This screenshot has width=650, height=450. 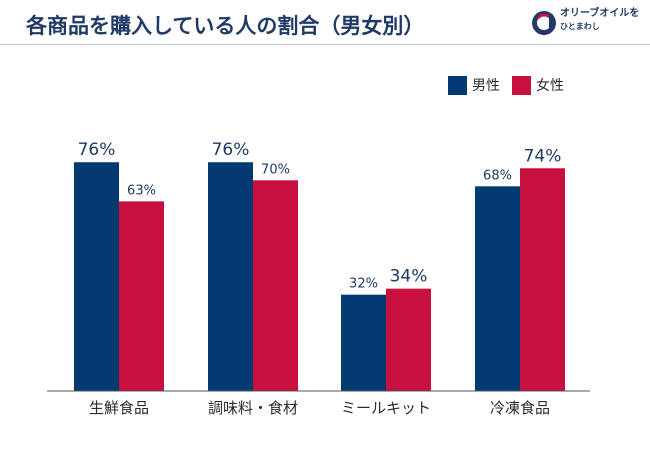 I want to click on value-label-male-0: 76%, so click(x=97, y=150).